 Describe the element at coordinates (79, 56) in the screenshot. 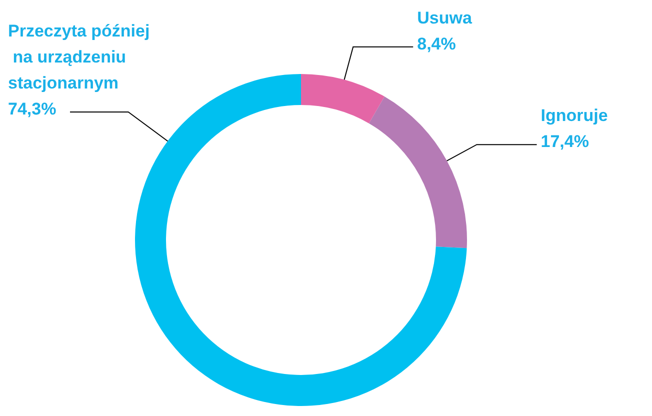

I see `slice-label: Przeczyta później na urządzeniu stacjonarnym` at that location.